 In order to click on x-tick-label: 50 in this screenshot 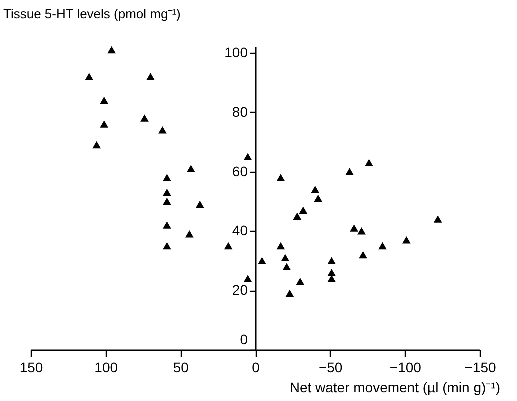, I will do `click(181, 368)`.